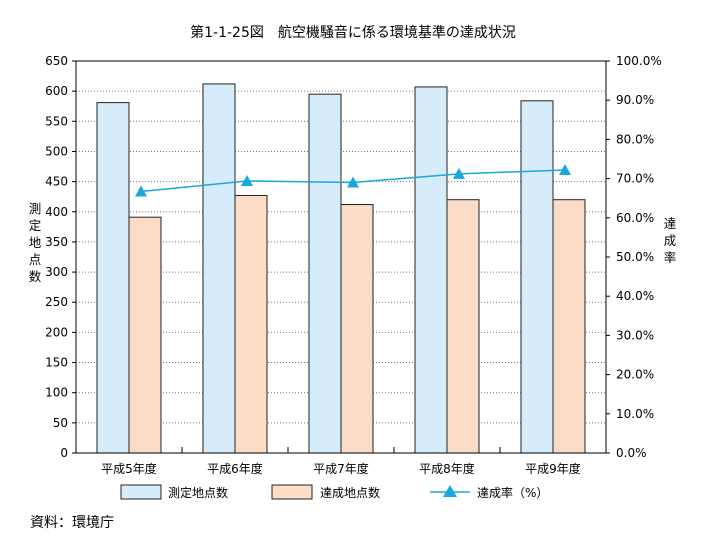  Describe the element at coordinates (141, 492) in the screenshot. I see `legend-swatch-measured` at that location.